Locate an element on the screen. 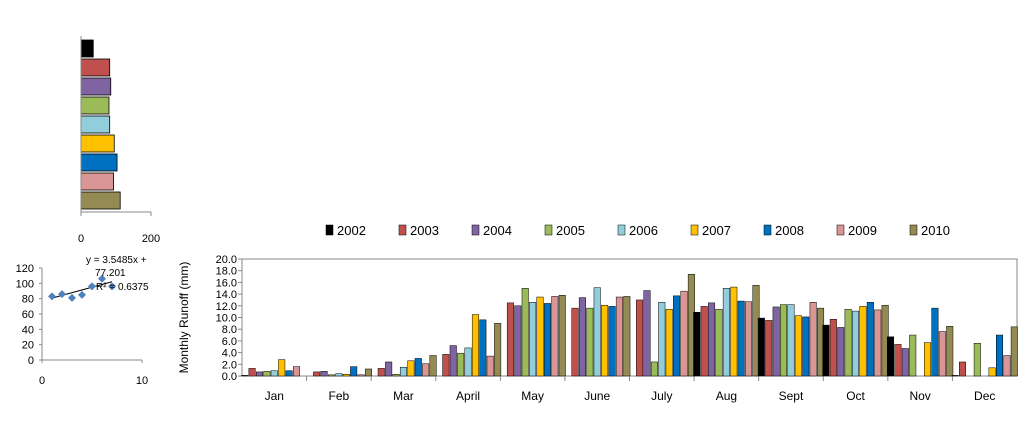 This screenshot has width=1031, height=425. y-tick-label: 16.0 is located at coordinates (226, 283).